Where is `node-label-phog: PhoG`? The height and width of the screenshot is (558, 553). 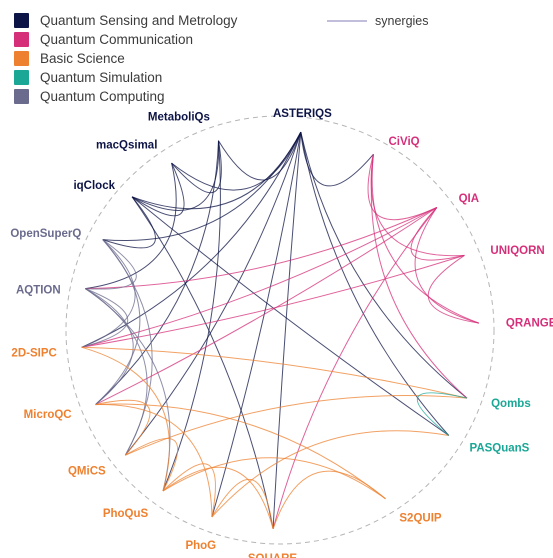
node-label-phog: PhoG is located at coordinates (200, 546).